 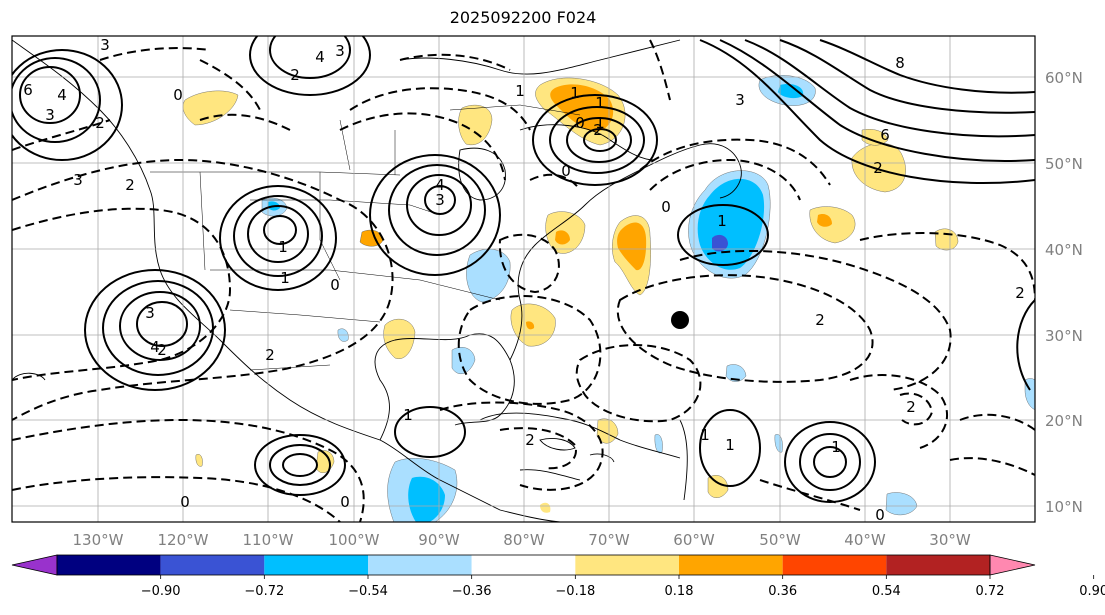 I want to click on colorbar-tick-label: −0.90, so click(x=161, y=591).